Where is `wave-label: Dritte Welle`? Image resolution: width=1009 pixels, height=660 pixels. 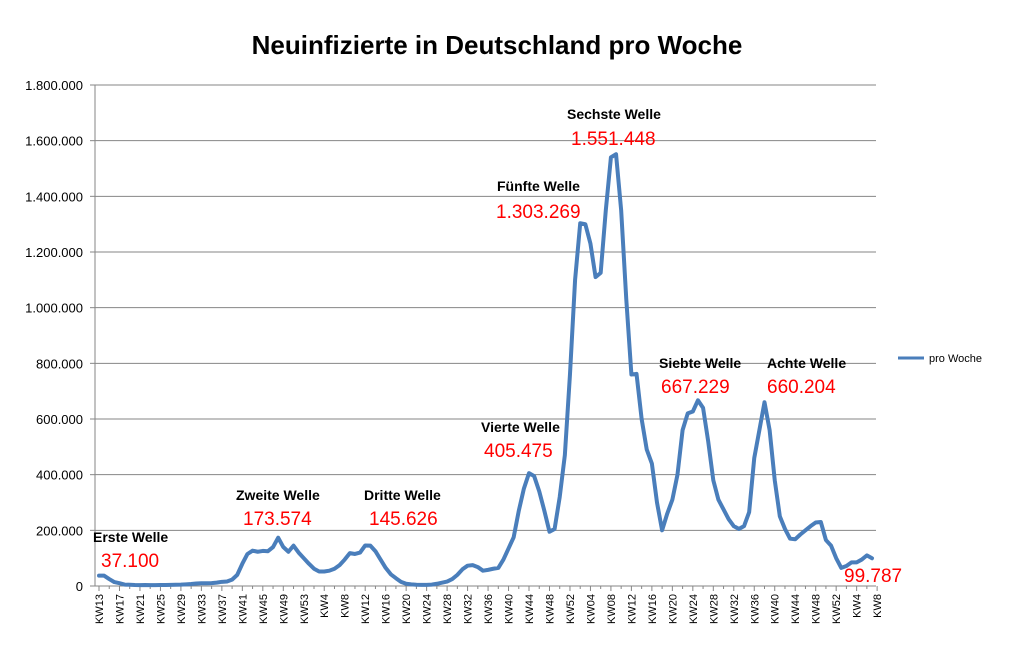
wave-label: Dritte Welle is located at coordinates (402, 495).